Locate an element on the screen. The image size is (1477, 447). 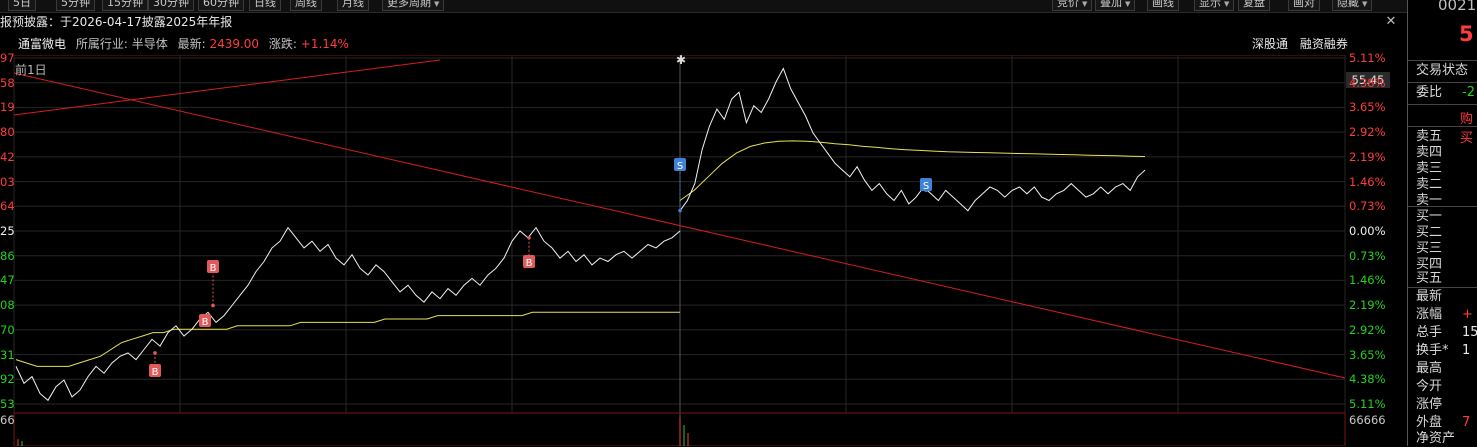
toolbar-button-8: 更多周期 ▼ is located at coordinates (413, 5).